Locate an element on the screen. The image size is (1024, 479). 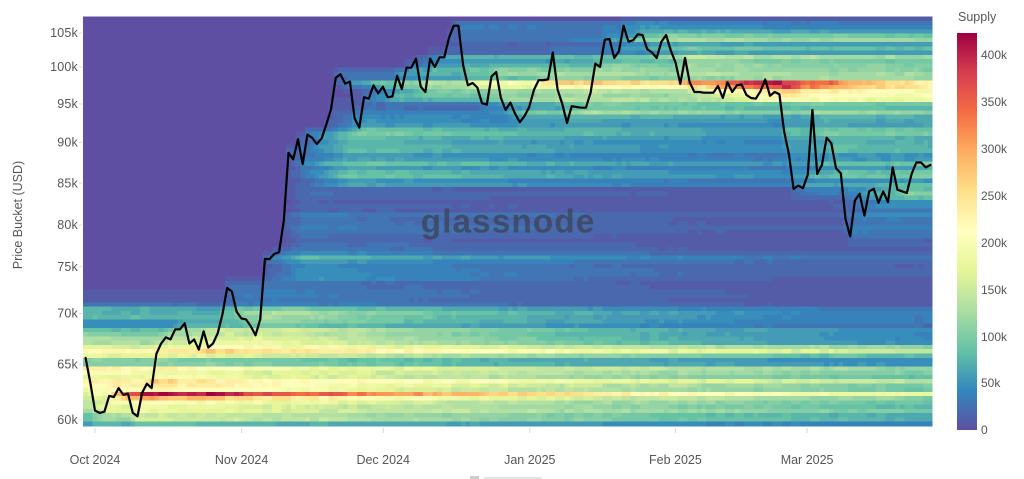
svg-text: 150k is located at coordinates (994, 290).